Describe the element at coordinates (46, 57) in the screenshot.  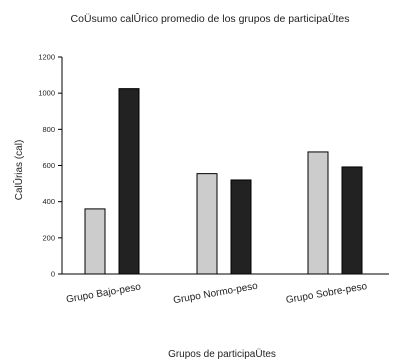
I see `y-tick-label: 1200` at that location.